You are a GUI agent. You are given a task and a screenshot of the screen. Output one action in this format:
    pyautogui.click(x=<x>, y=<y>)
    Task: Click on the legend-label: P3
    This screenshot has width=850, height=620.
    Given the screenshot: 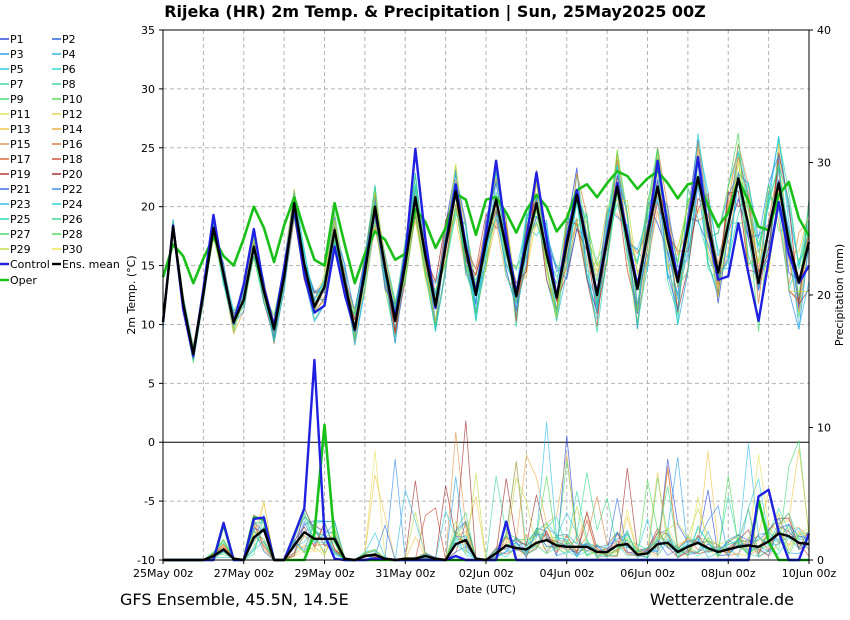 What is the action you would take?
    pyautogui.click(x=17, y=54)
    